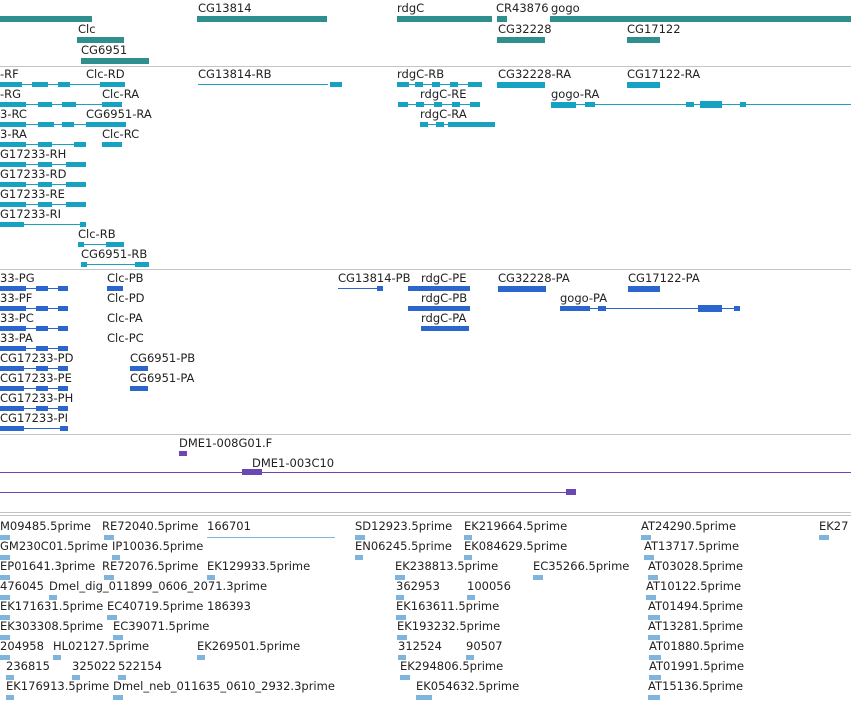  I want to click on transcript-label: 3-RC, so click(13, 114).